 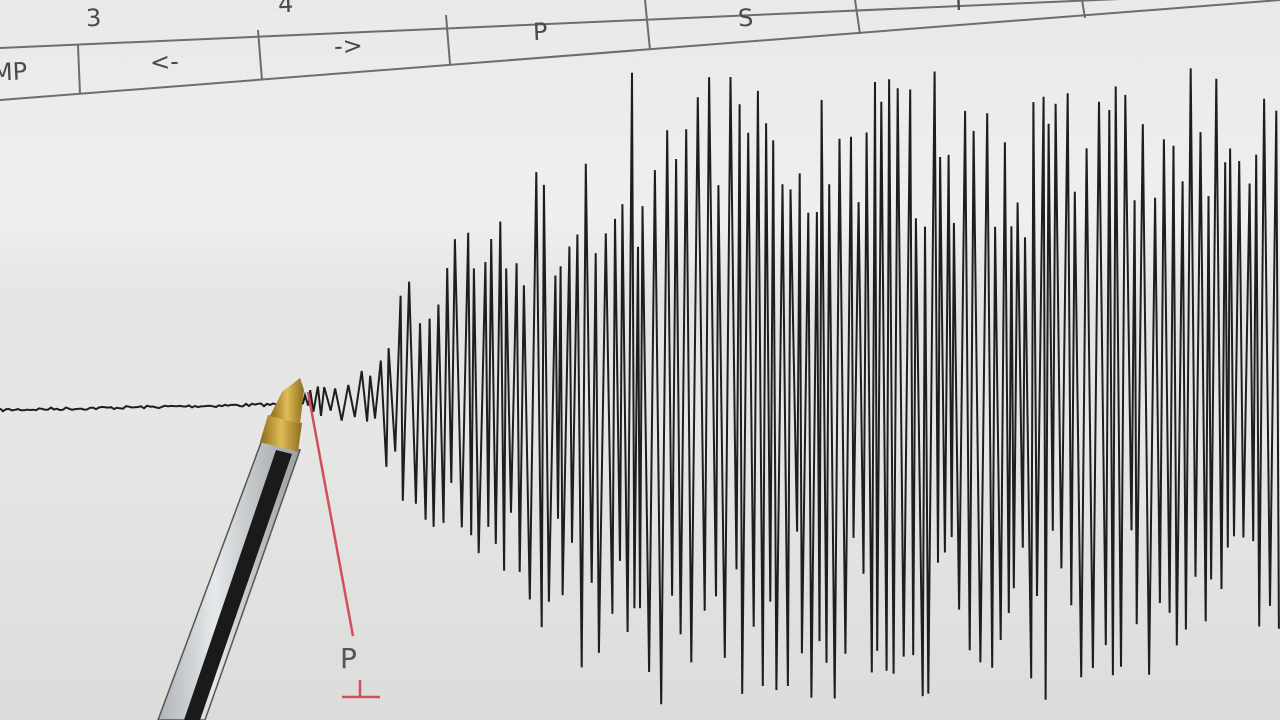 I want to click on header-cell-back: <-, so click(x=164, y=62).